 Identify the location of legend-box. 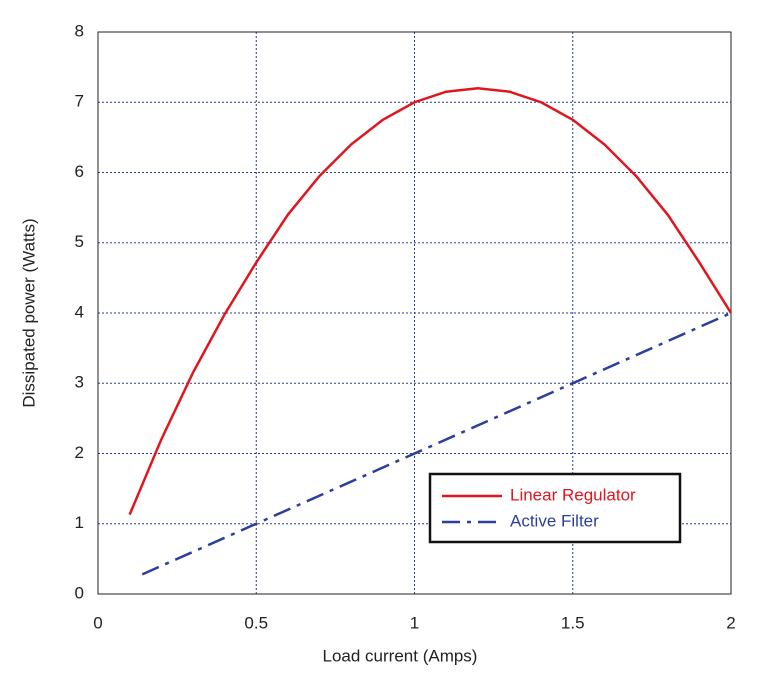
(555, 508).